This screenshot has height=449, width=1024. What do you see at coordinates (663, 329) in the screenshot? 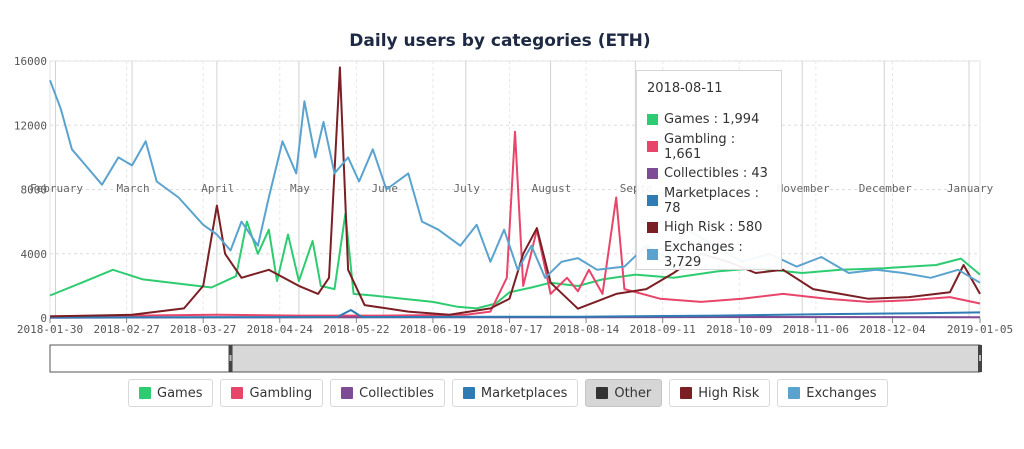
I see `x-tick-label: 2018-09-11` at bounding box center [663, 329].